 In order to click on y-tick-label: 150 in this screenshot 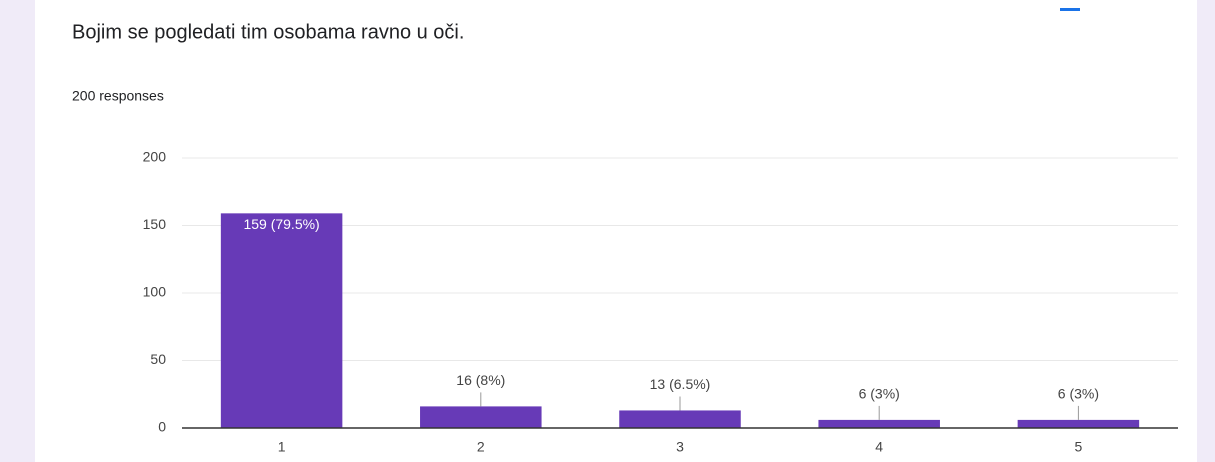, I will do `click(155, 224)`.